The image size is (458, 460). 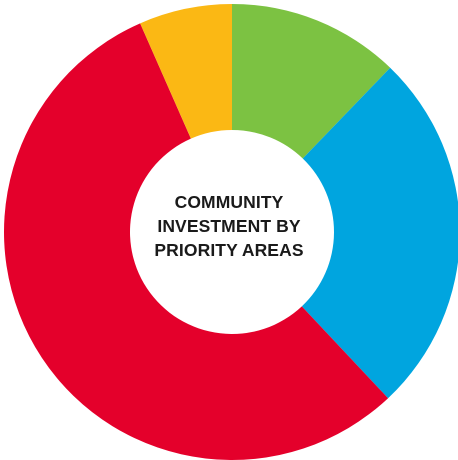 I want to click on chart-center-title: COMMUNITY INVESTMENT BY PRIORITY AREAS, so click(x=229, y=226).